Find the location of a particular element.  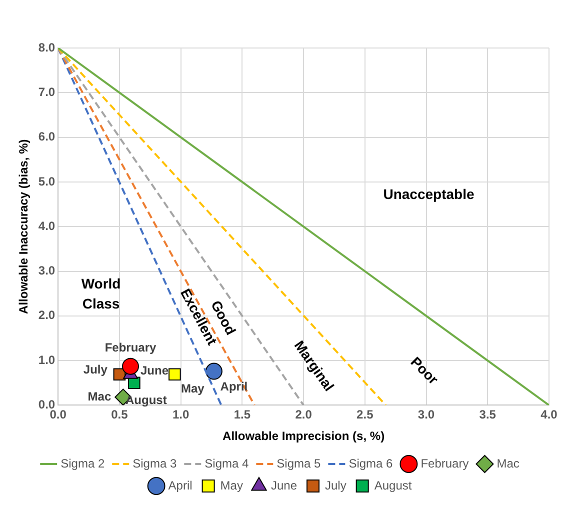

text: April is located at coordinates (234, 387).